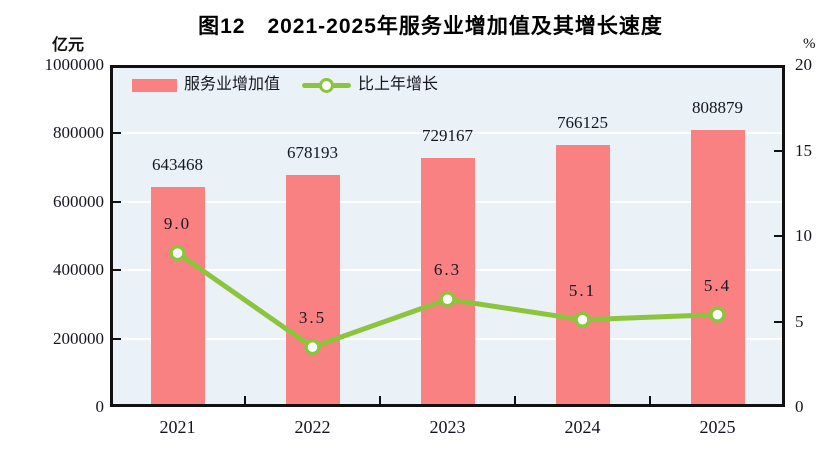  I want to click on right-axis-tick-label: 0, so click(799, 406).